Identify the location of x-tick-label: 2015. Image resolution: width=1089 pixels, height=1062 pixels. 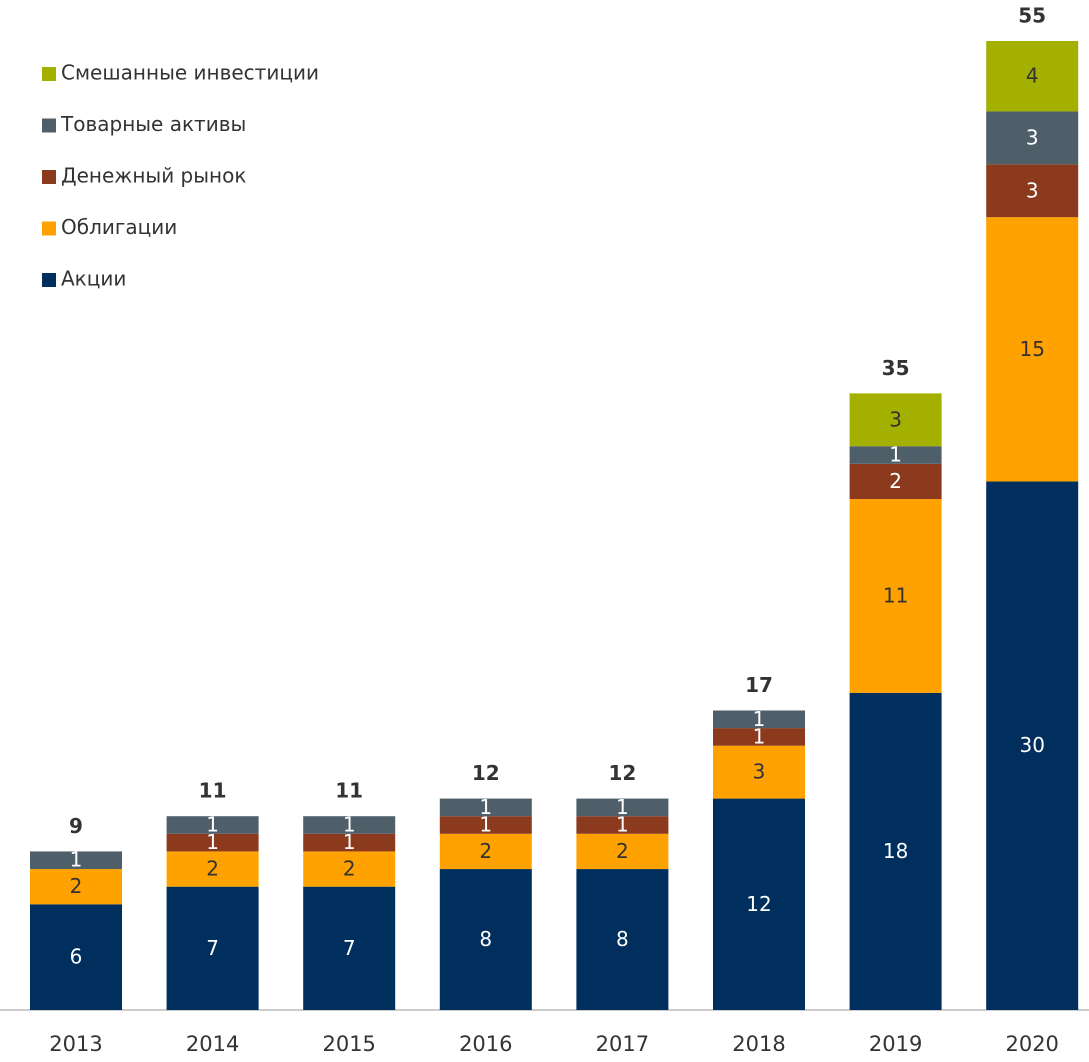
(348, 1044).